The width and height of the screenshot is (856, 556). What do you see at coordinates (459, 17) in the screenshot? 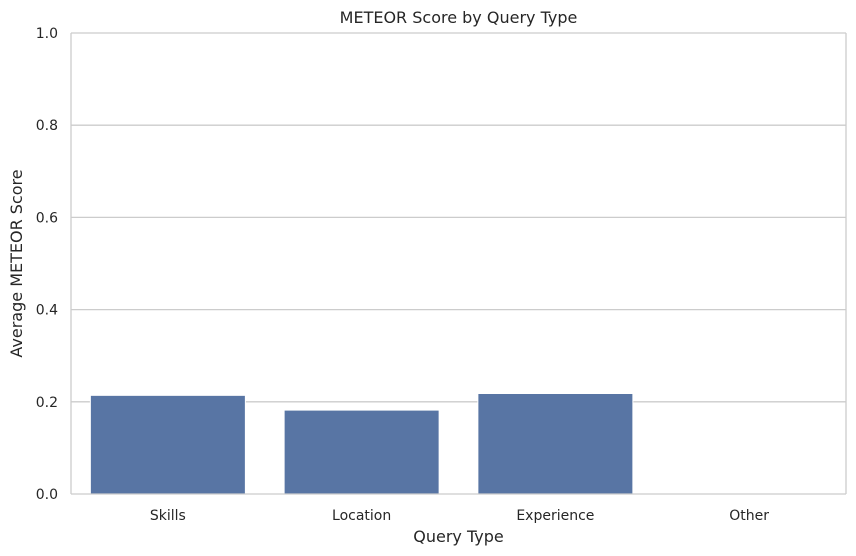
I see `chart-title: METEOR Score by Query Type` at bounding box center [459, 17].